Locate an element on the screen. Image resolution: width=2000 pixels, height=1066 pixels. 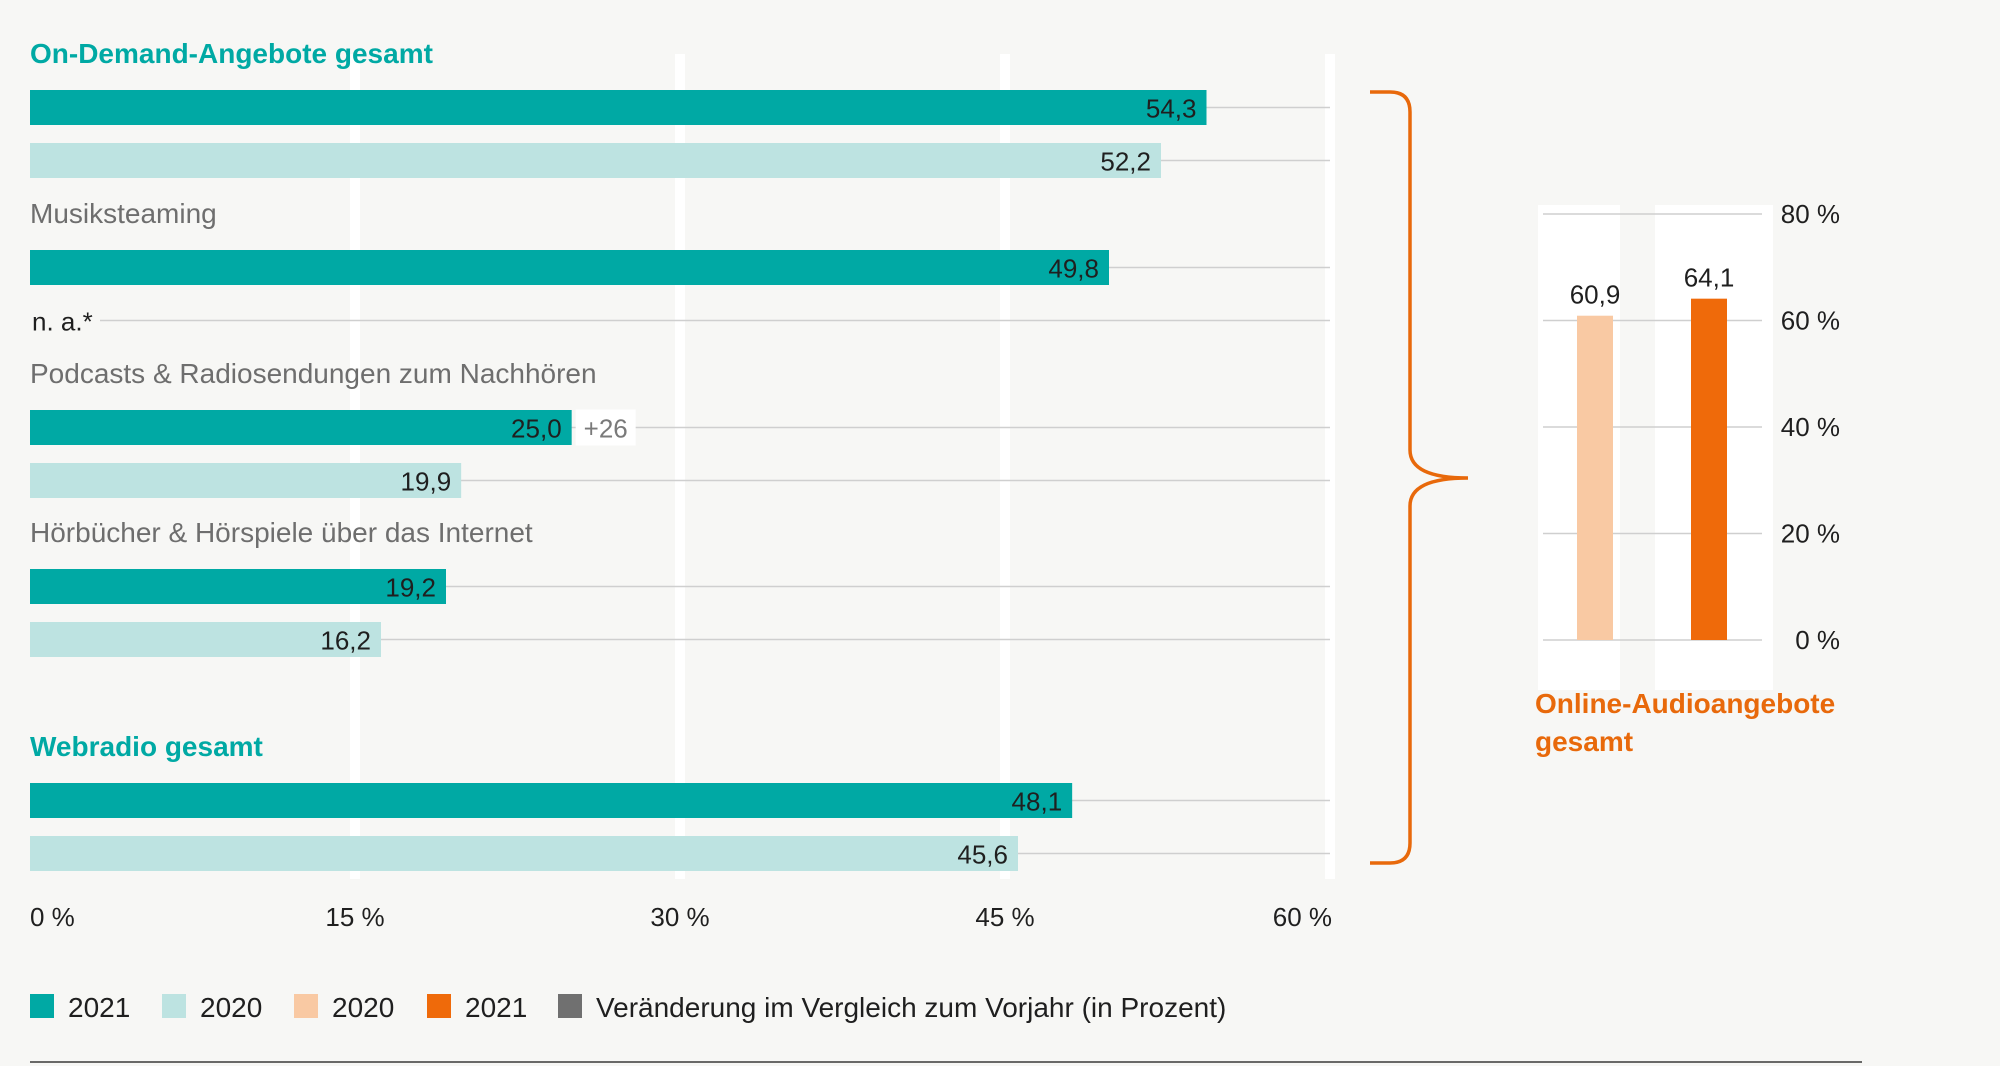
x-tick-label: 30 % is located at coordinates (679, 917).